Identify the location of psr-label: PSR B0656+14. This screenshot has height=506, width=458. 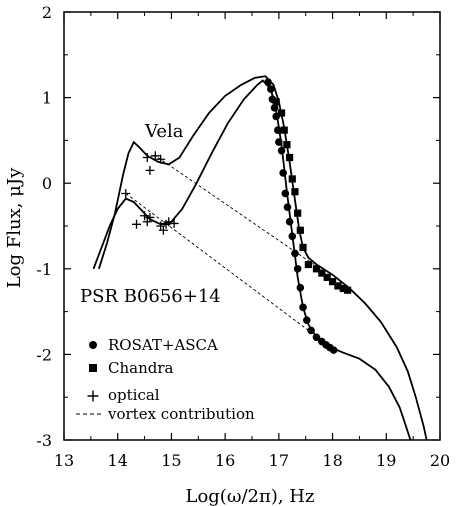
(150, 296).